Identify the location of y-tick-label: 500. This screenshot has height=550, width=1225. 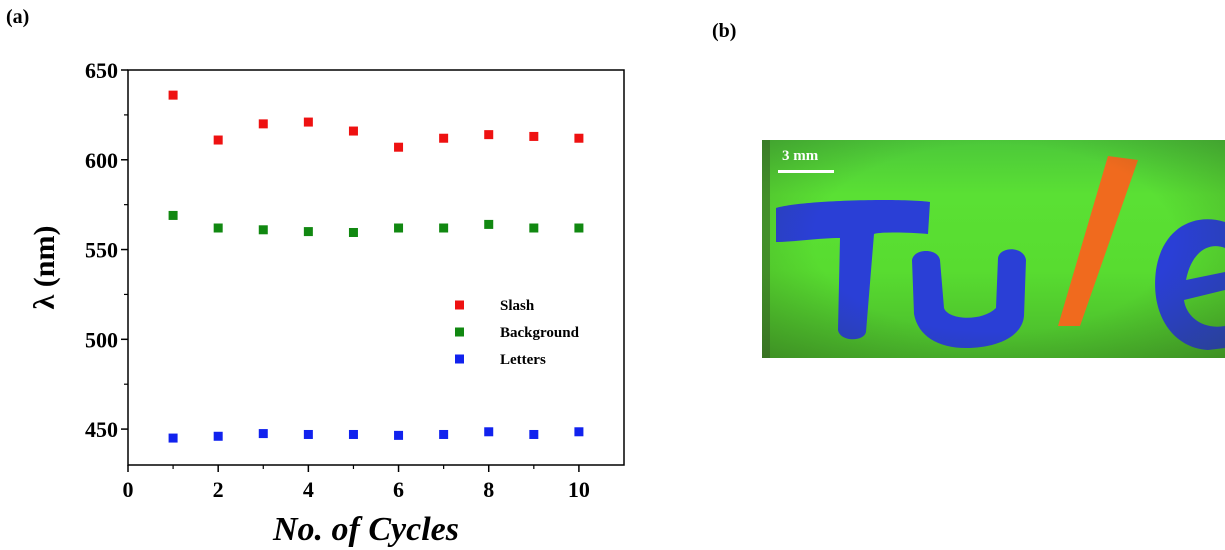
(101, 339).